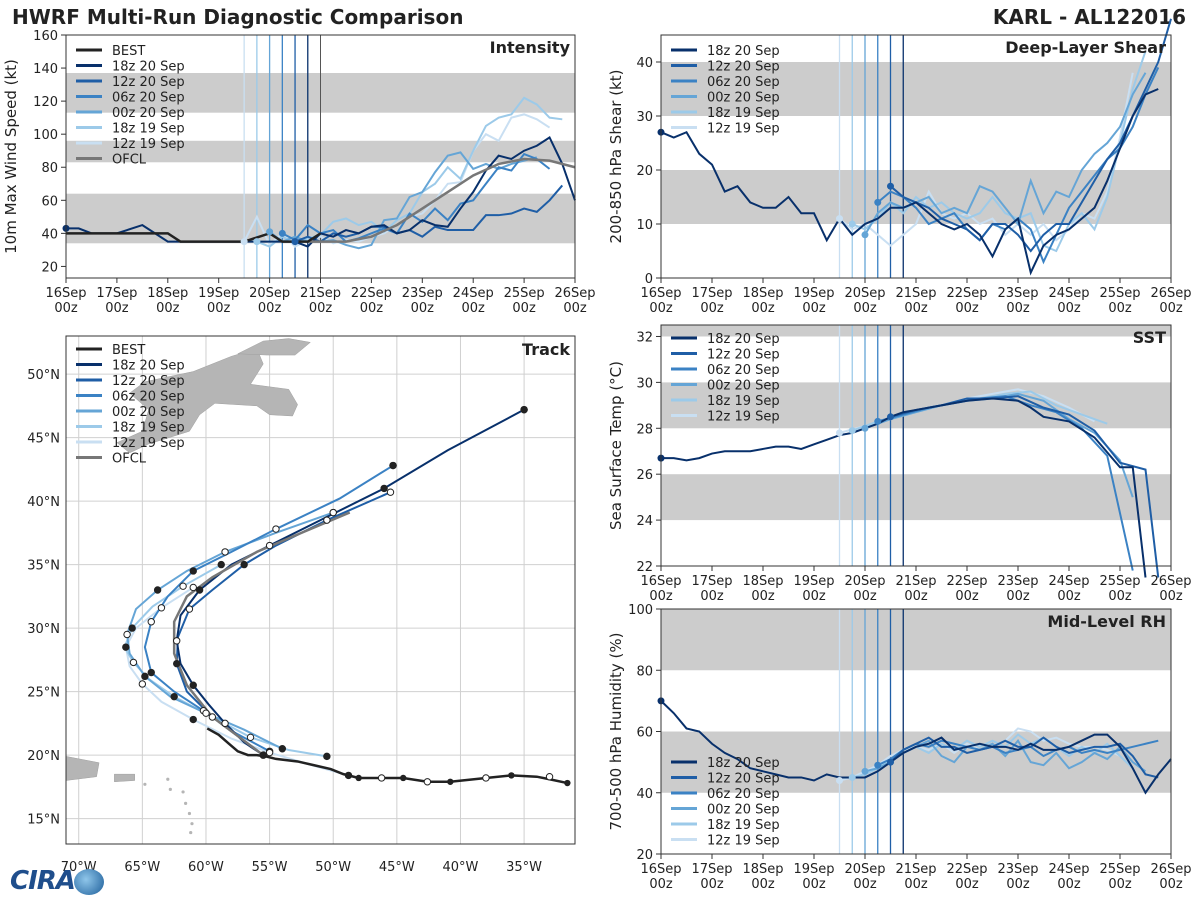  I want to click on track-legend-label: OFCL, so click(129, 459).